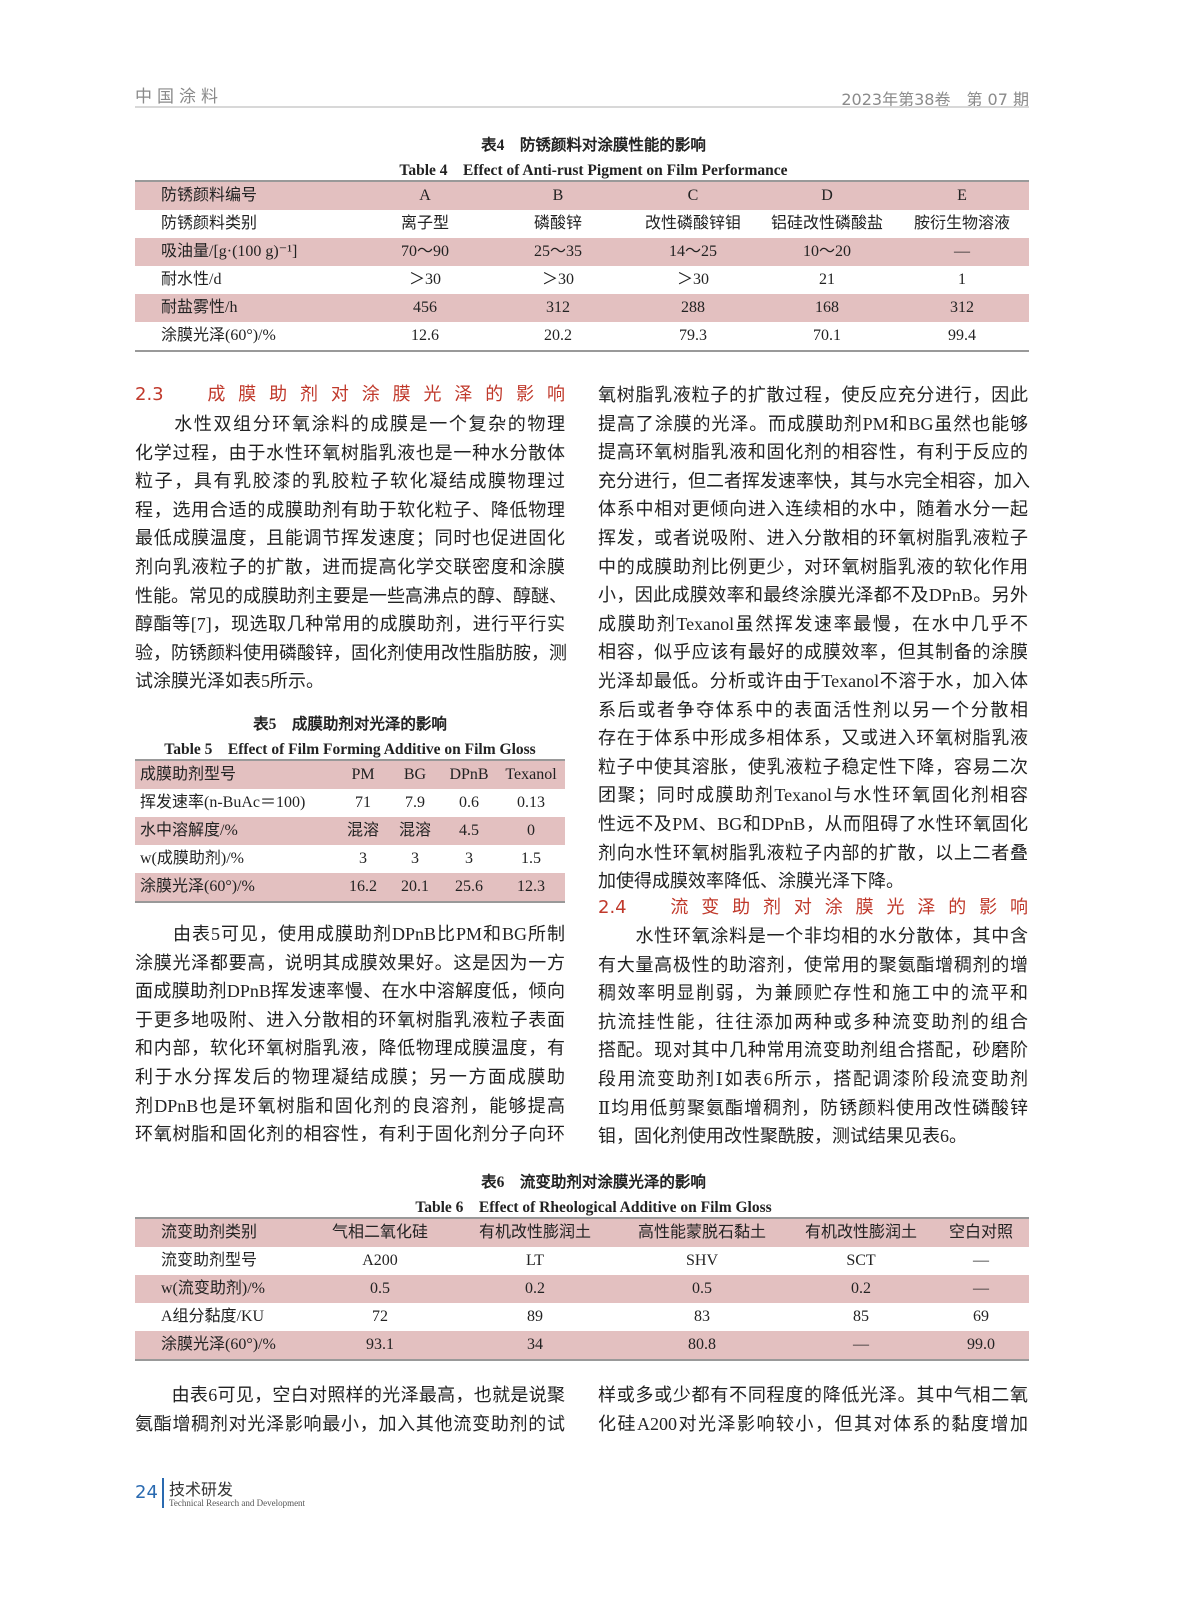  Describe the element at coordinates (558, 279) in the screenshot. I see `table-cell: ＞30` at that location.